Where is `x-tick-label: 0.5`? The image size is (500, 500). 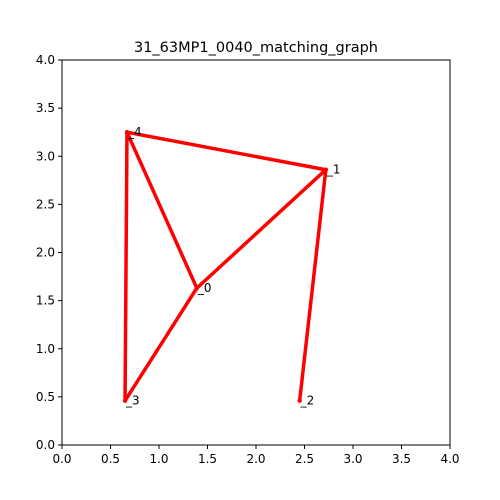
x-tick-label: 0.5 is located at coordinates (110, 459).